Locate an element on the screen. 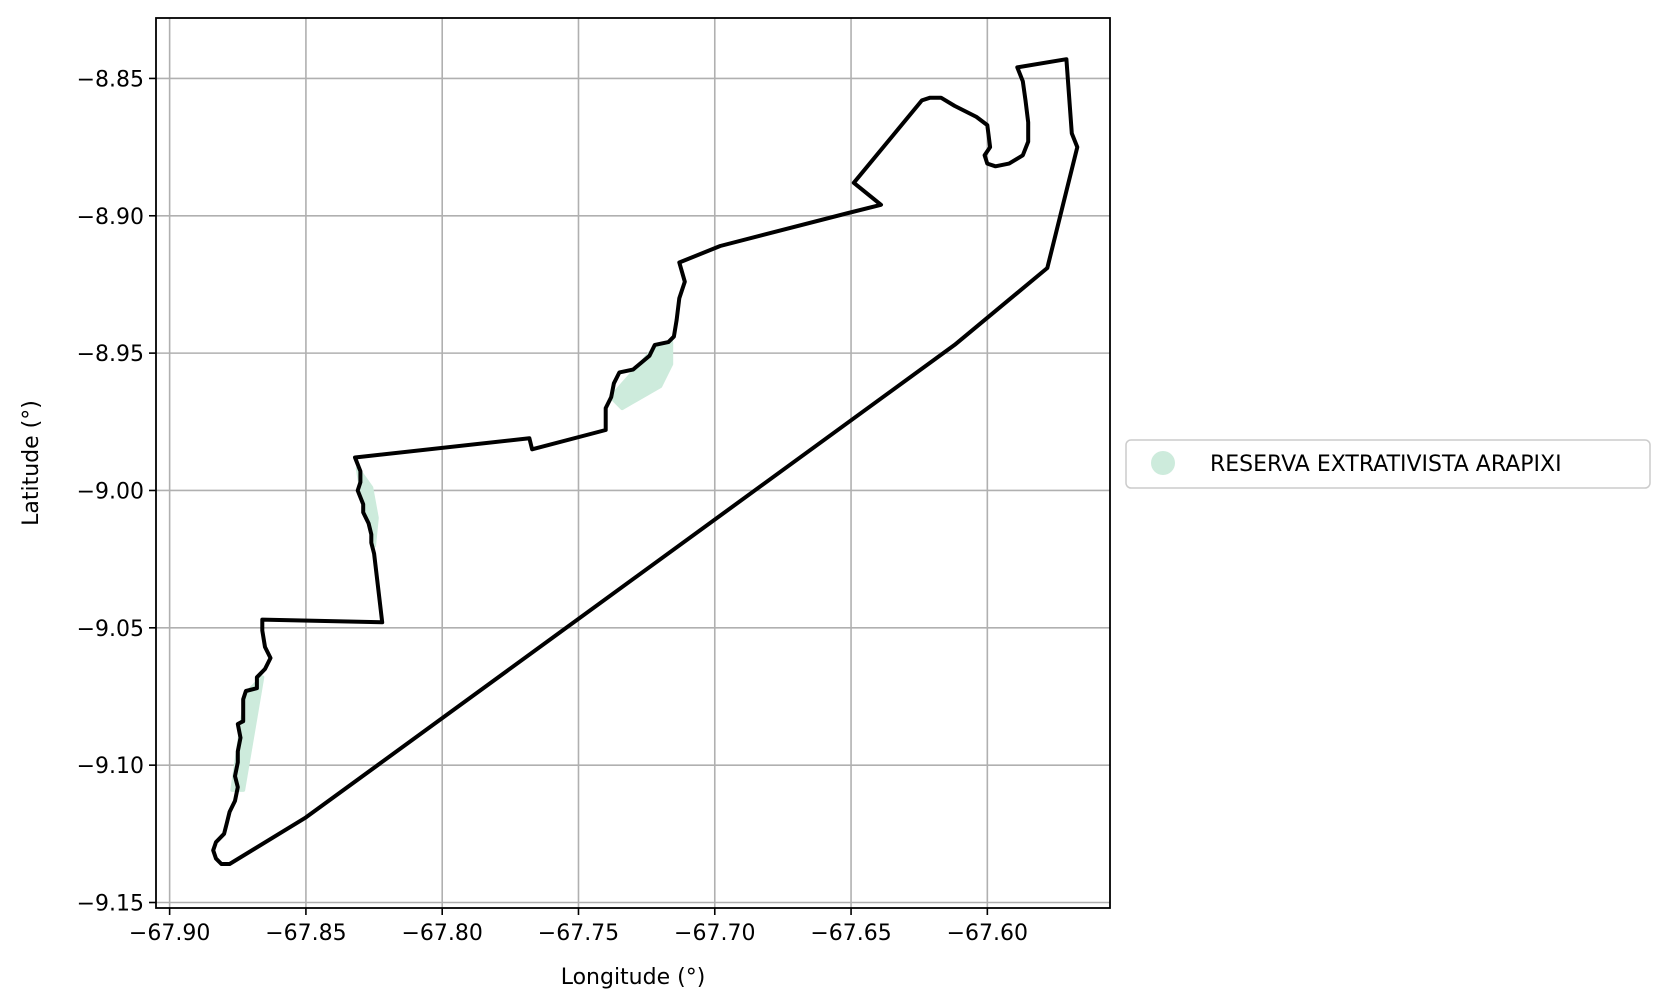 This screenshot has height=1006, width=1660. y-axis-label: Latitude (°) is located at coordinates (31, 463).